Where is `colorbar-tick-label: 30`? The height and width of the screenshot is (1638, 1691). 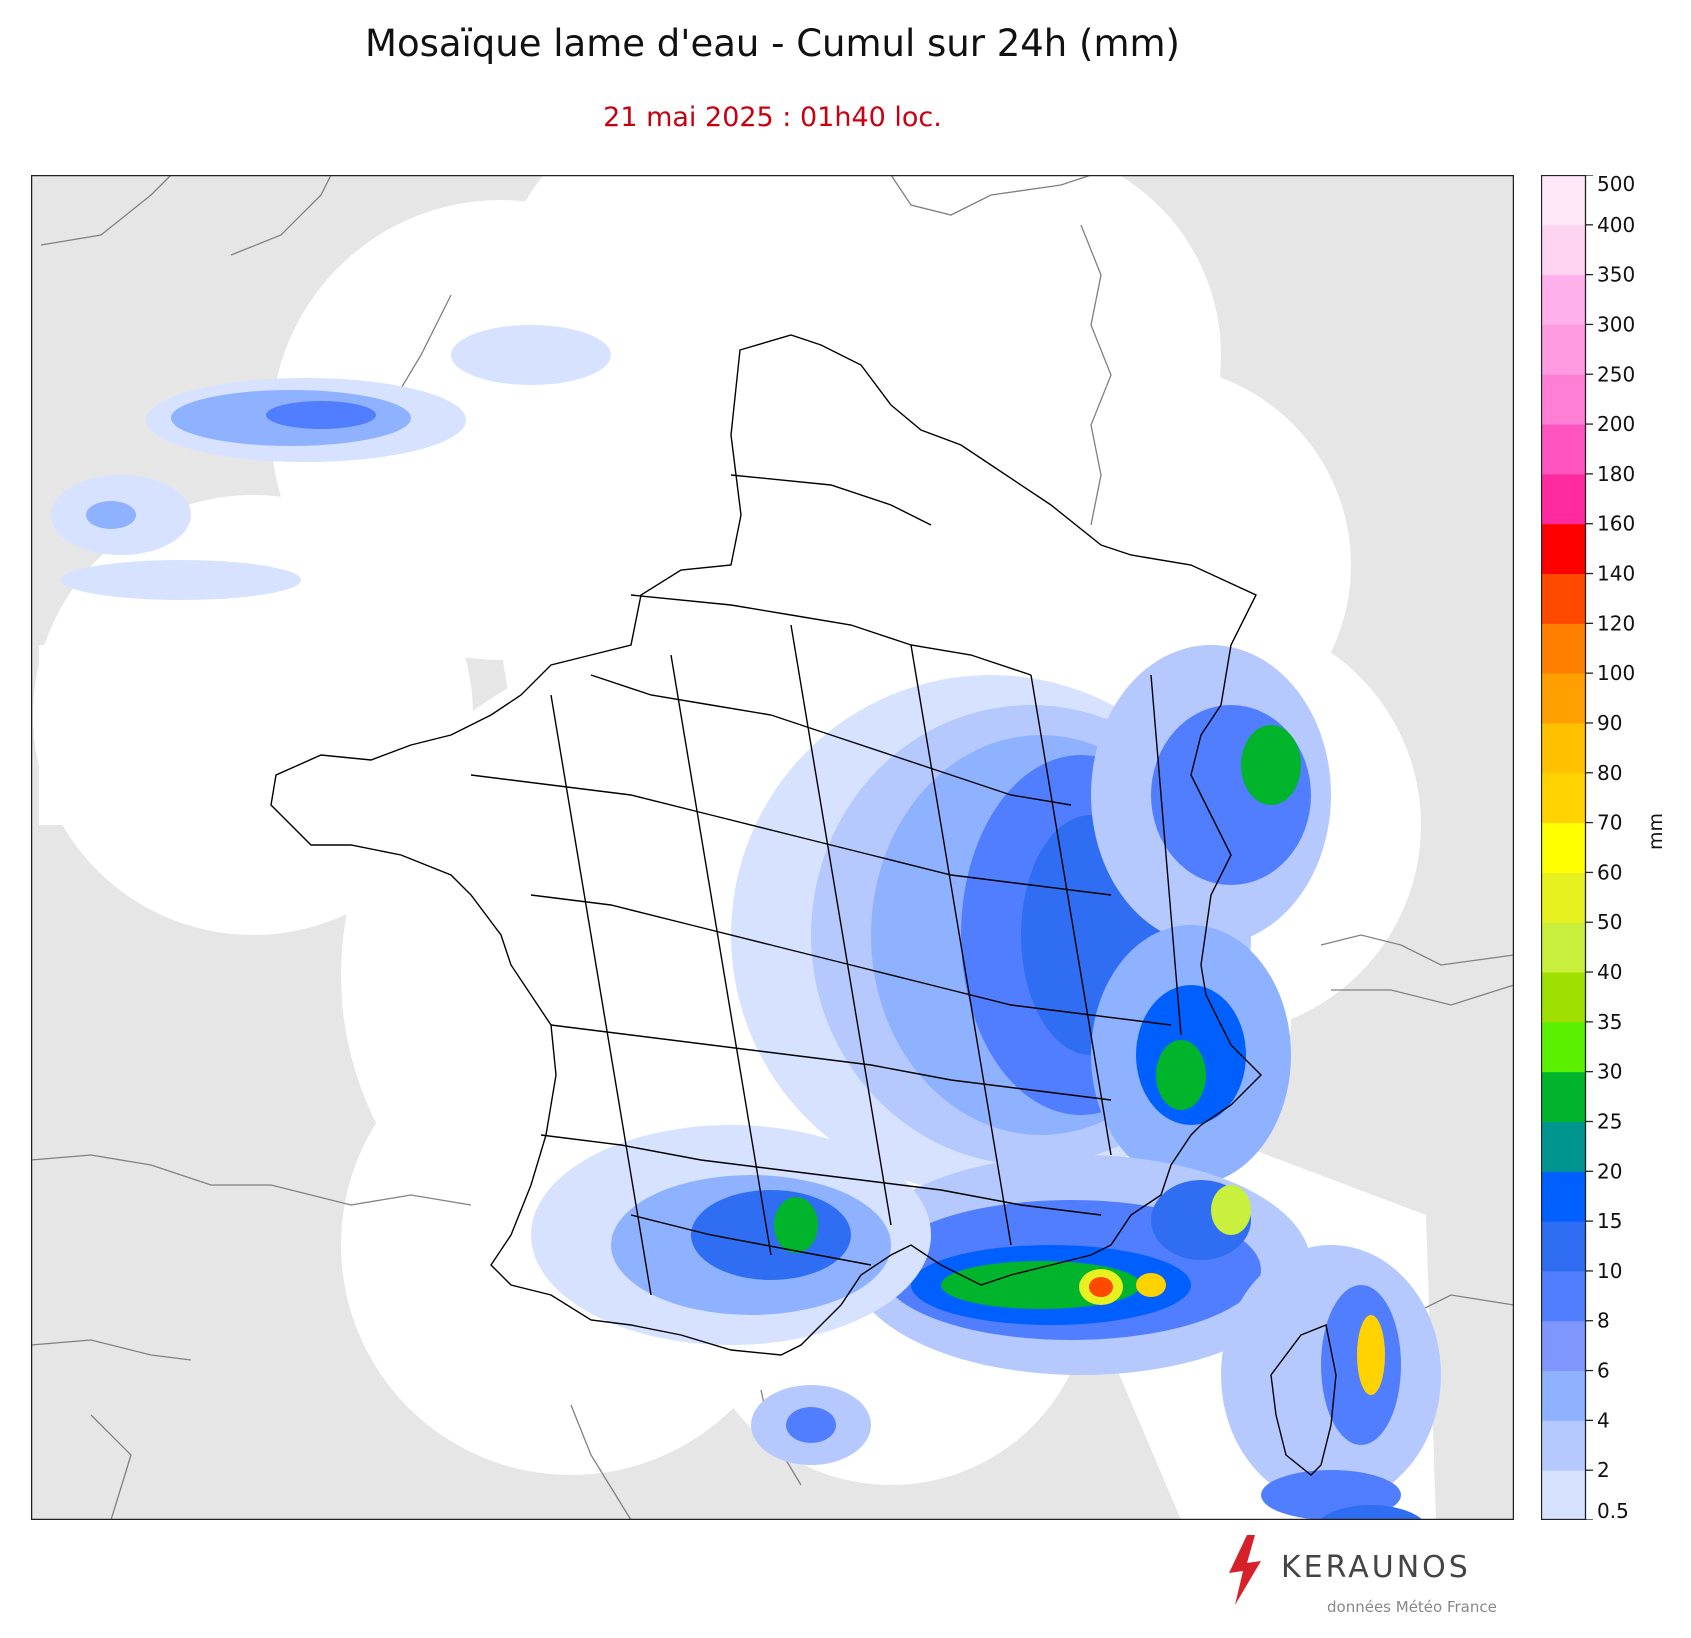 colorbar-tick-label: 30 is located at coordinates (1609, 1072).